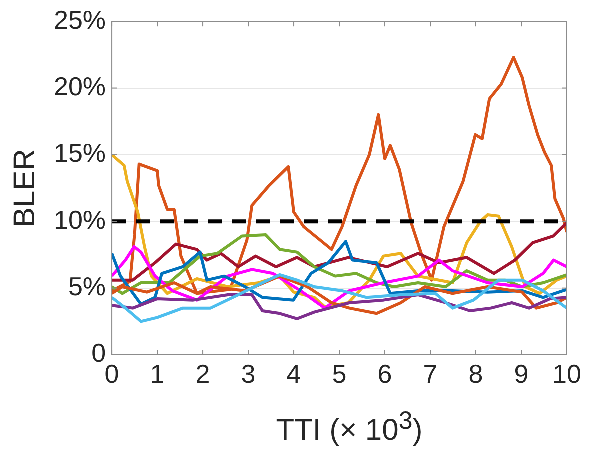  I want to click on x-tick-label: 7, so click(430, 374).